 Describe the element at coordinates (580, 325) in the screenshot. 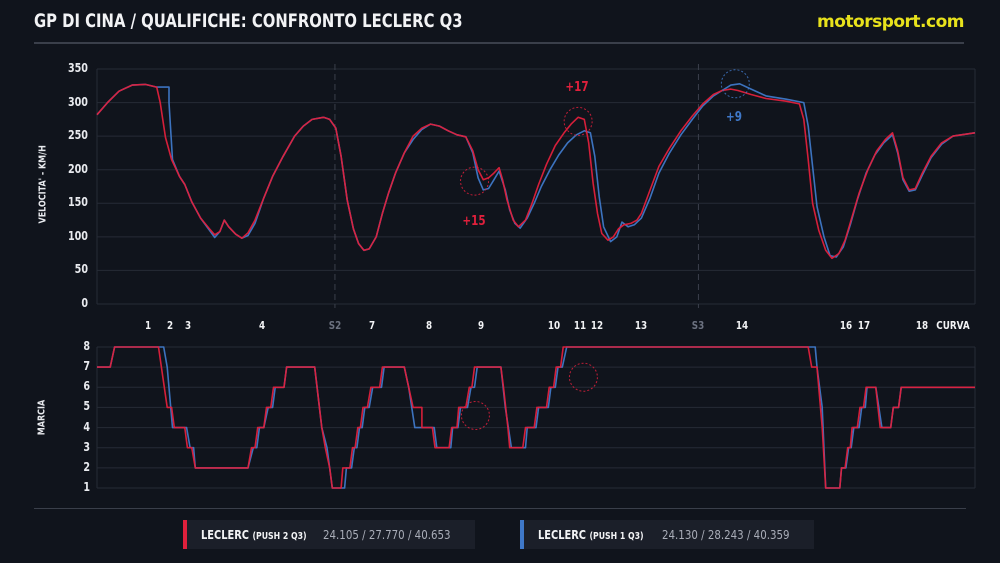

I see `corner-label: 11` at that location.